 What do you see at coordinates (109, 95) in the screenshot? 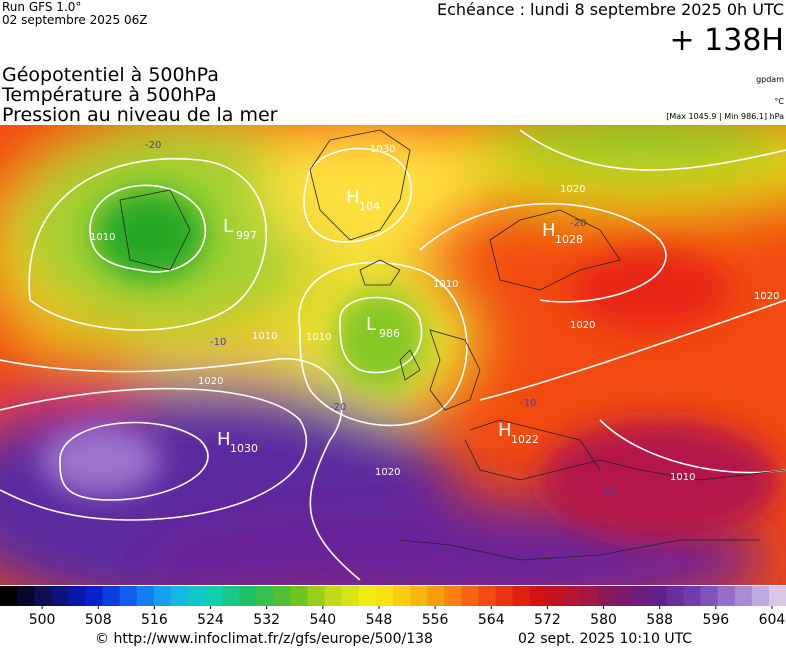
I see `title-line: Température à 500hPa` at bounding box center [109, 95].